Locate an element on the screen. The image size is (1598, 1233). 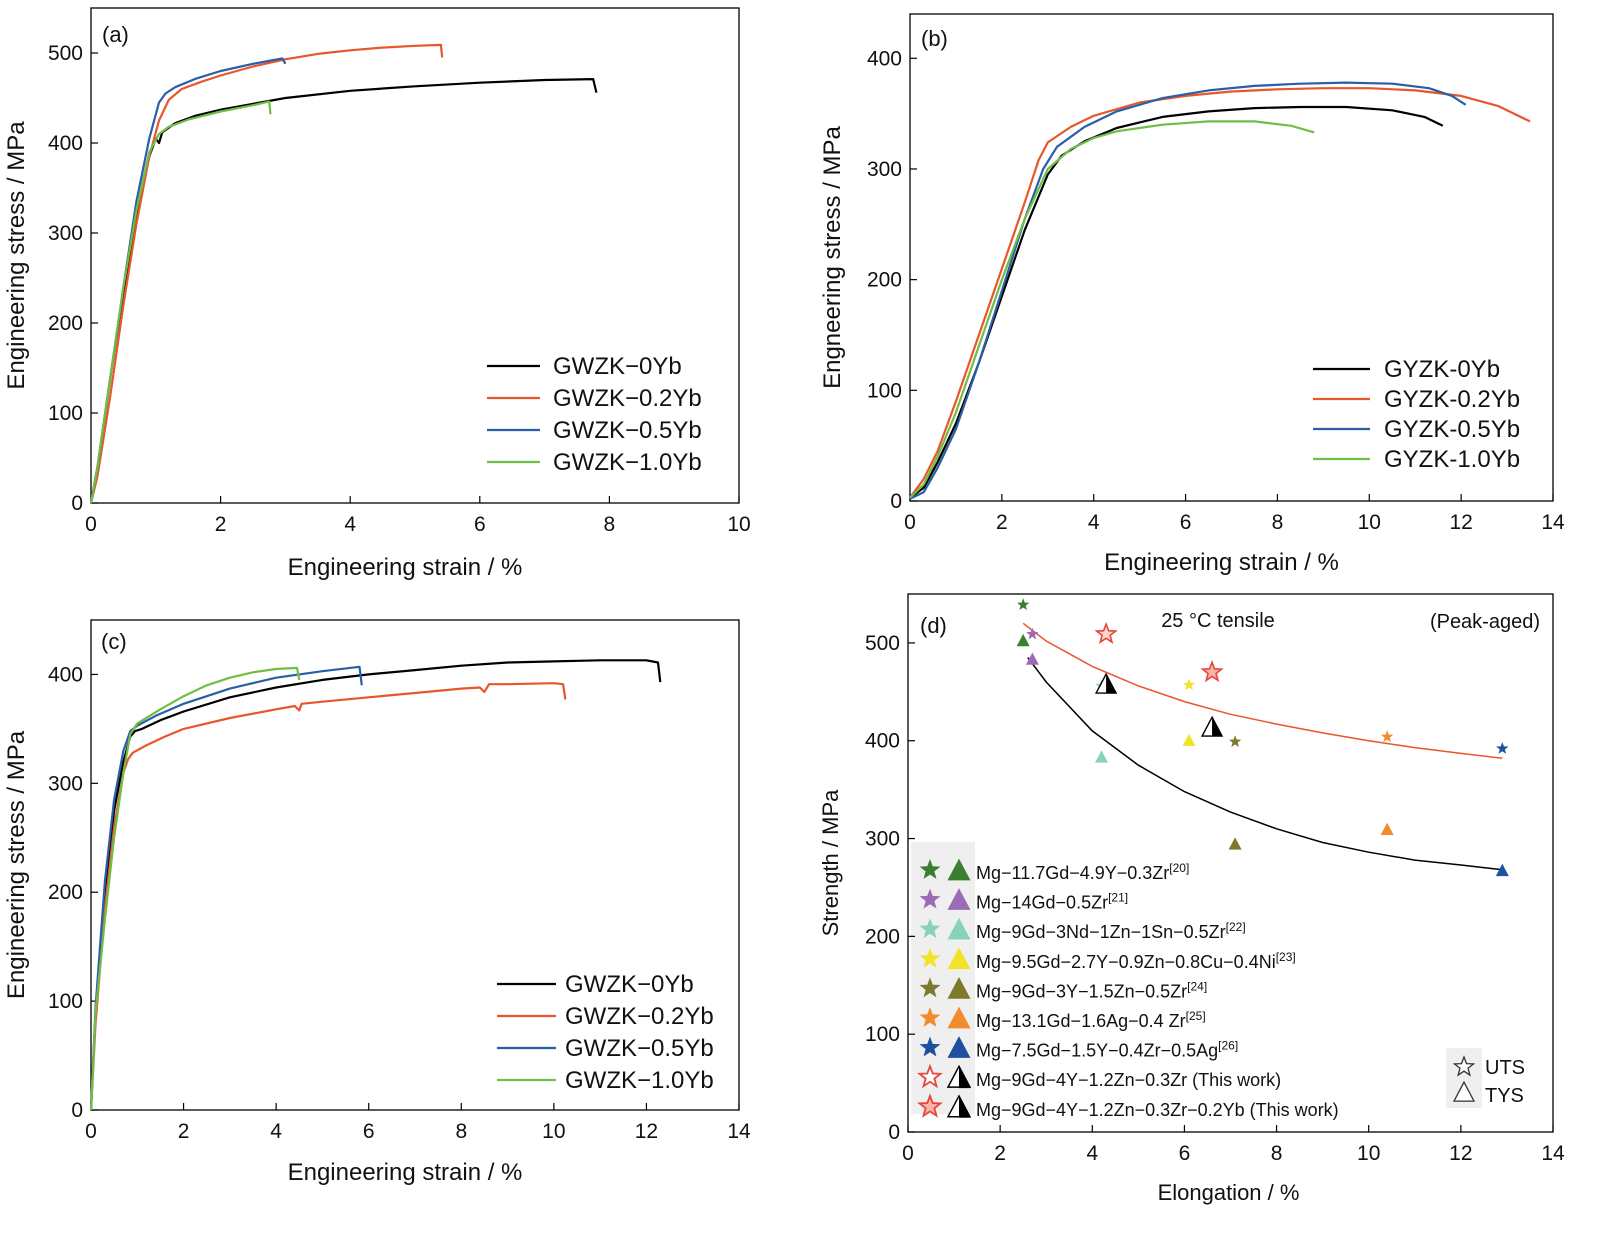
tys-legend-label: TYS is located at coordinates (1504, 1096).